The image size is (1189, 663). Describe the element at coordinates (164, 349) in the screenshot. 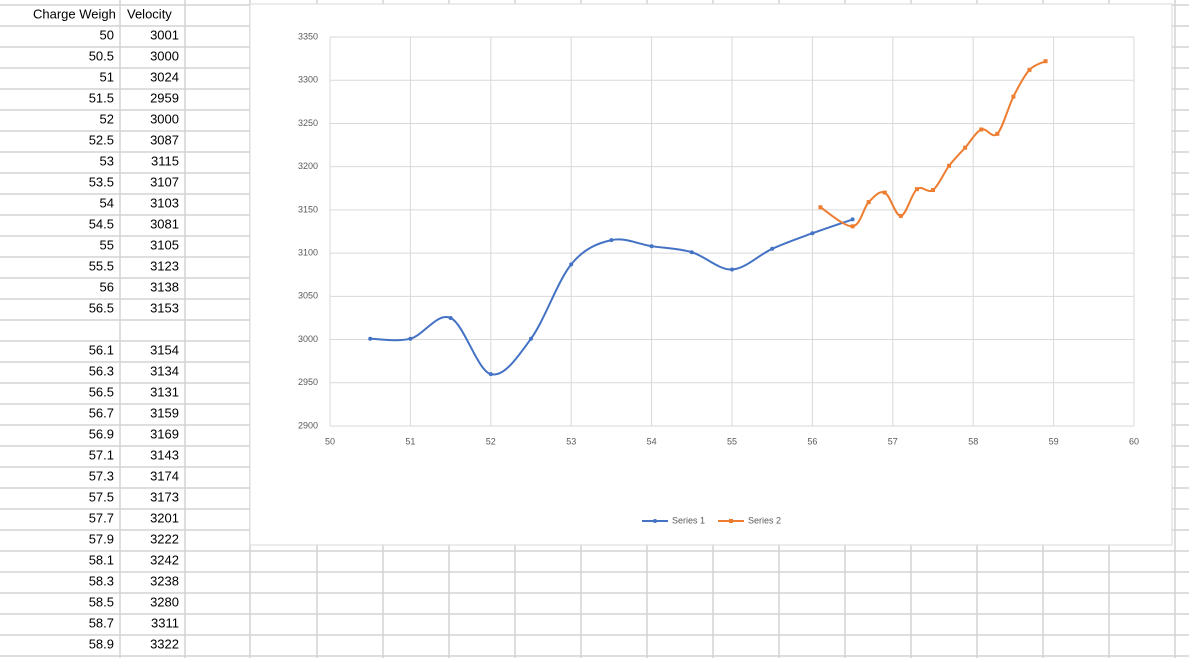

I see `cell: 3154` at that location.